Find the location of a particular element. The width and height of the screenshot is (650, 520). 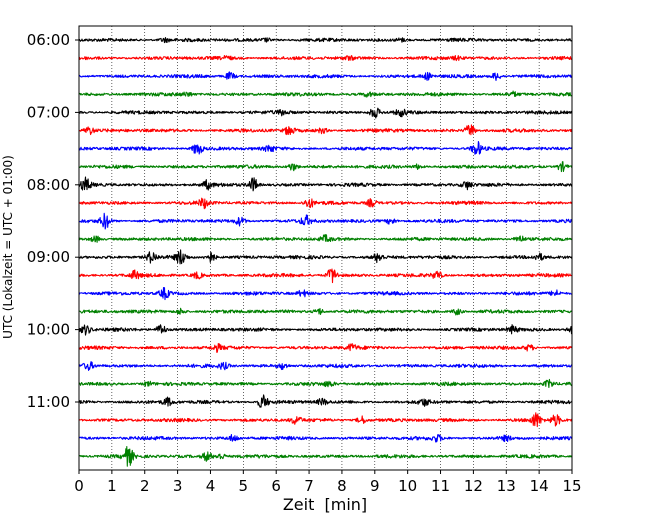

x-tick-label: 12 is located at coordinates (473, 486).